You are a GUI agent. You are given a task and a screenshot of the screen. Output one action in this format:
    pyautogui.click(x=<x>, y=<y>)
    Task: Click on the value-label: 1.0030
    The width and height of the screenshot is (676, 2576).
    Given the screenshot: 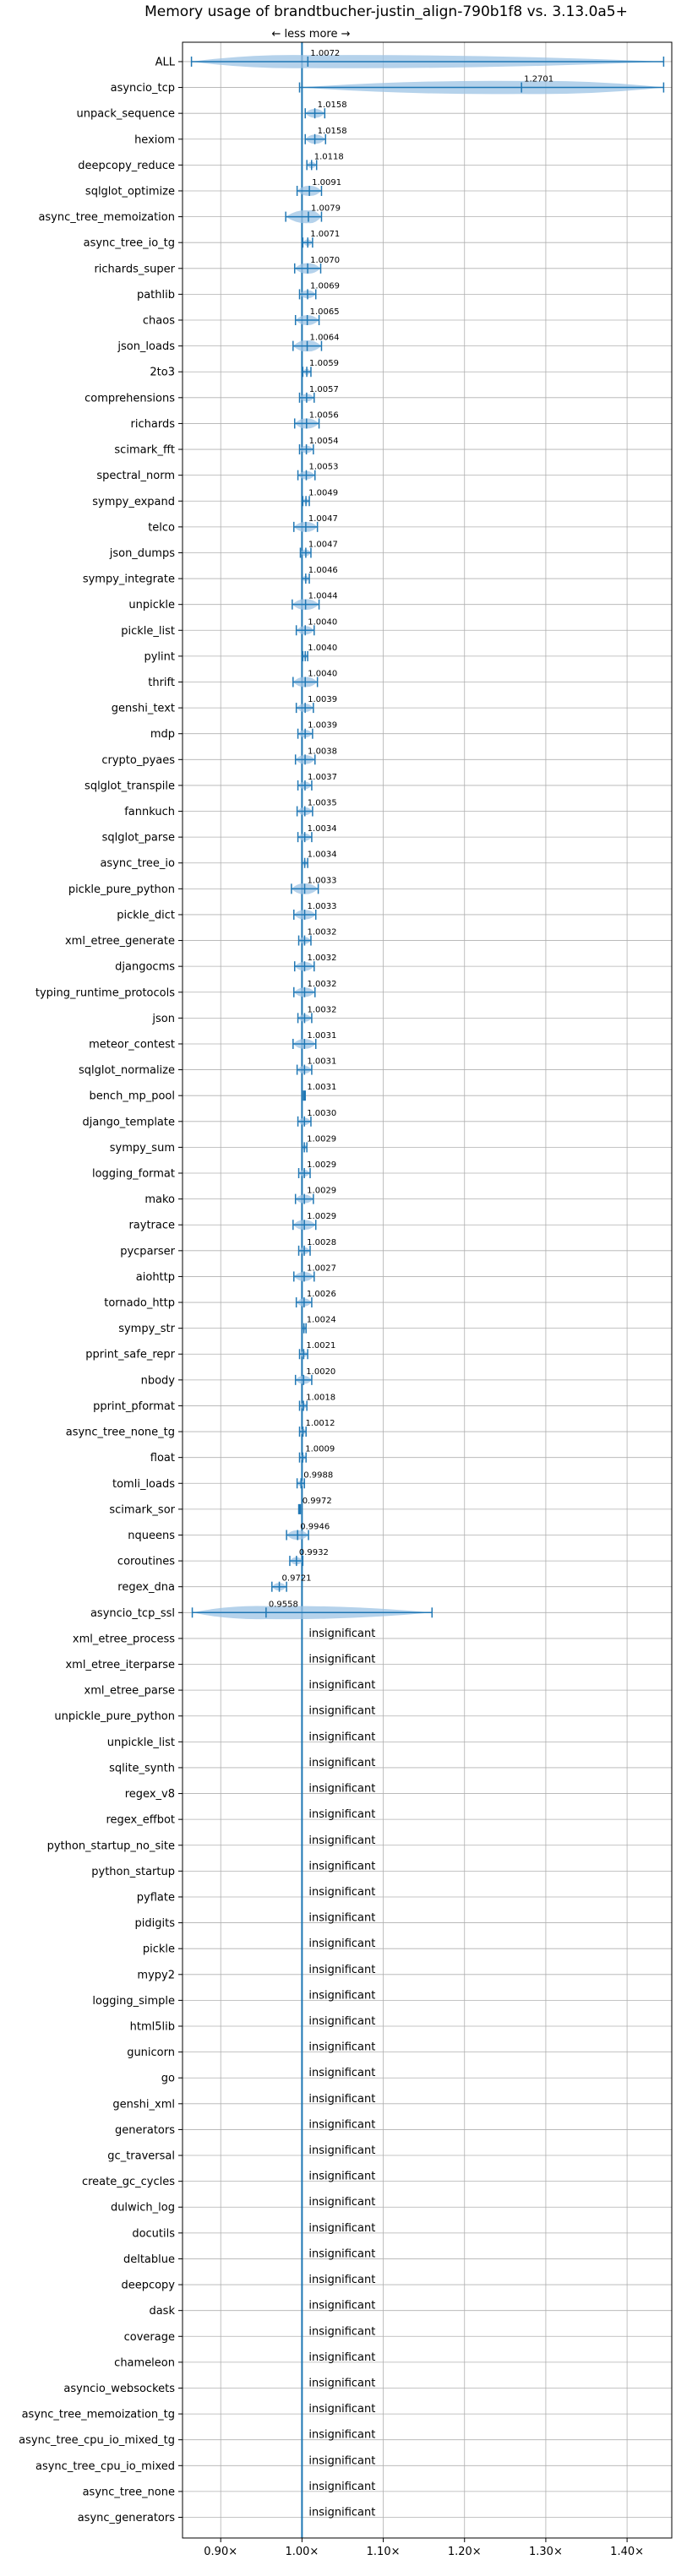 What is the action you would take?
    pyautogui.click(x=321, y=1113)
    